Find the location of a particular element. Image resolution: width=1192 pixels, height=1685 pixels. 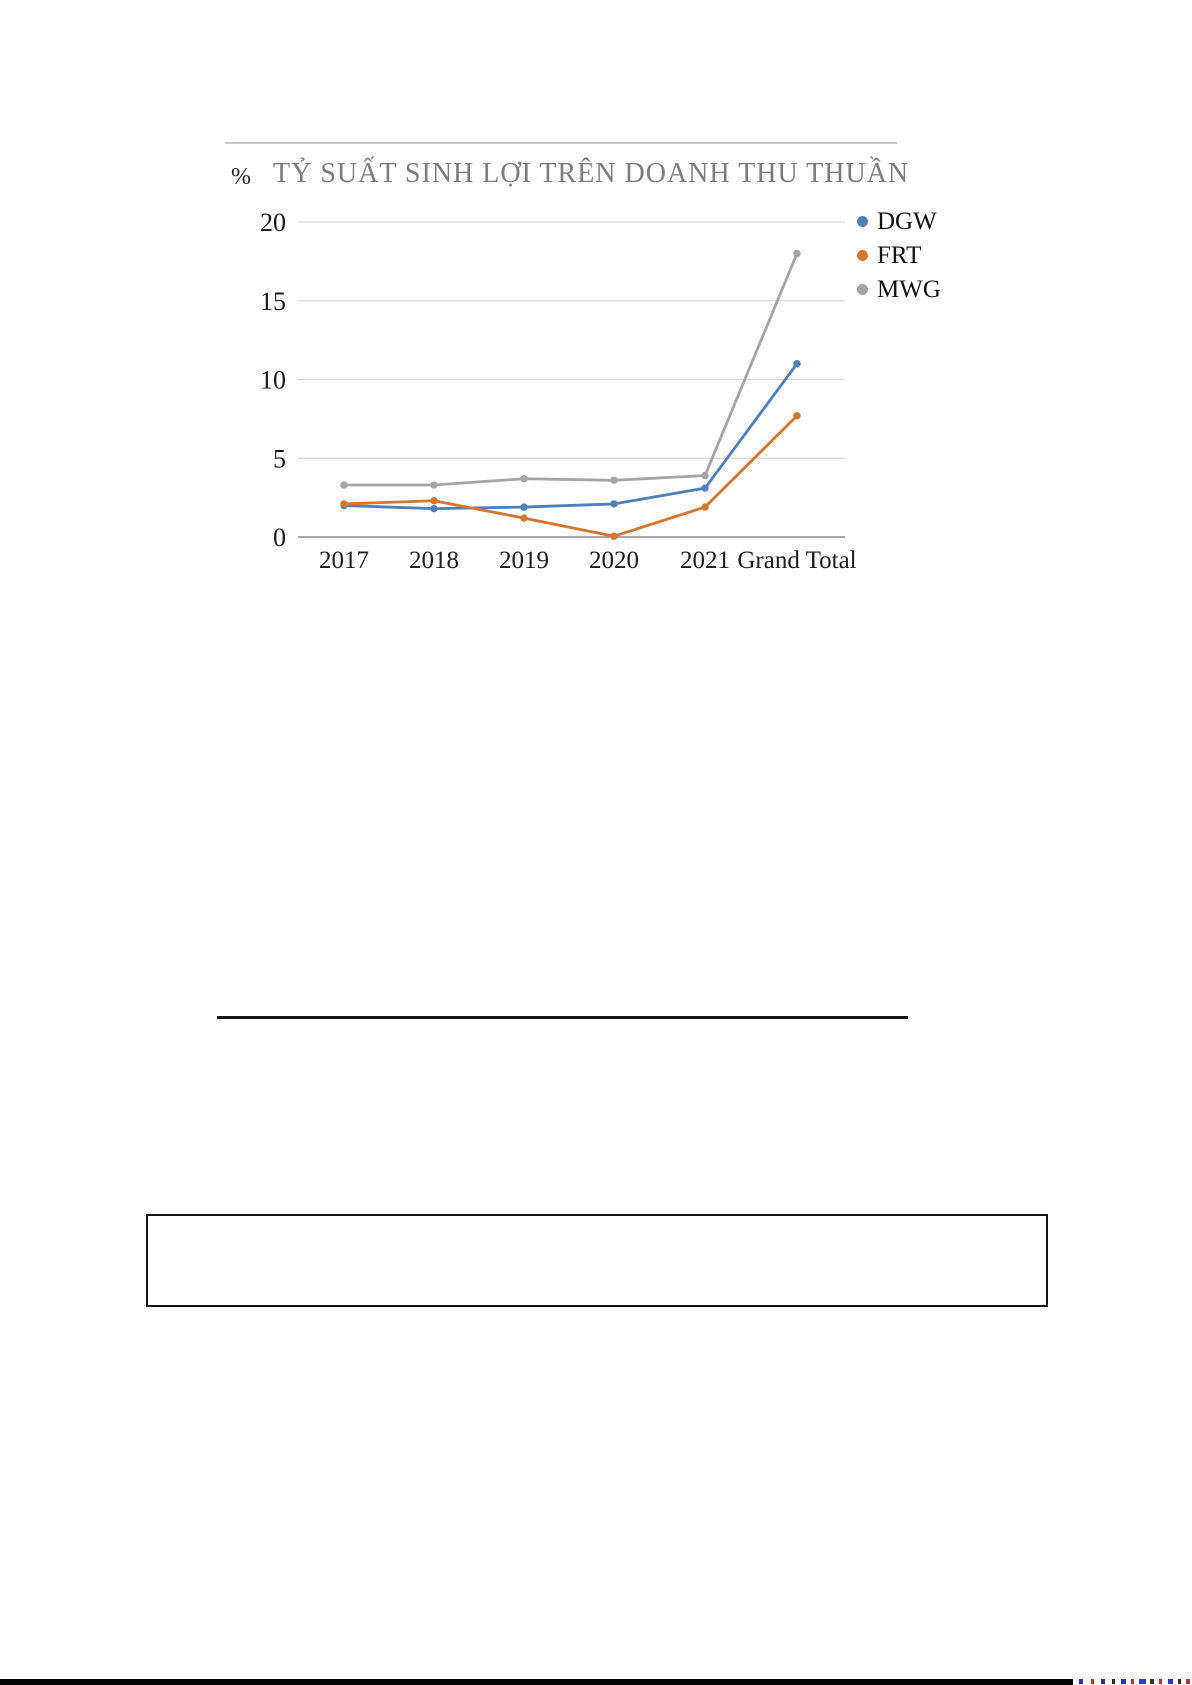

y-tick-label: 0 is located at coordinates (279, 537).